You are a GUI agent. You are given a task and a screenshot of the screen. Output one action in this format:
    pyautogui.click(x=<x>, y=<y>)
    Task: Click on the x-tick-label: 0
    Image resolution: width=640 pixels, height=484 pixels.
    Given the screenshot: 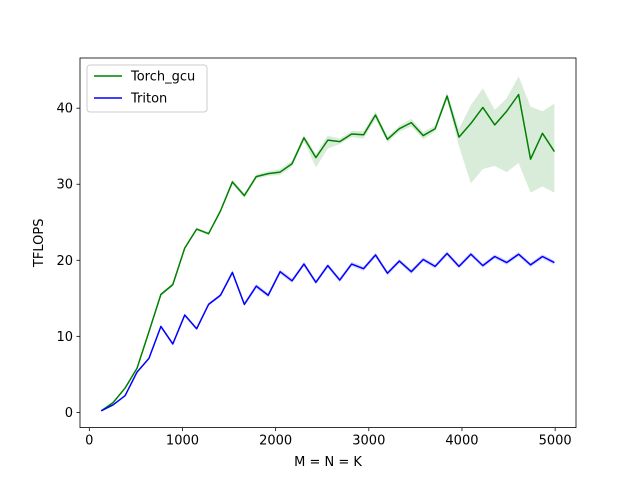 What is the action you would take?
    pyautogui.click(x=89, y=441)
    